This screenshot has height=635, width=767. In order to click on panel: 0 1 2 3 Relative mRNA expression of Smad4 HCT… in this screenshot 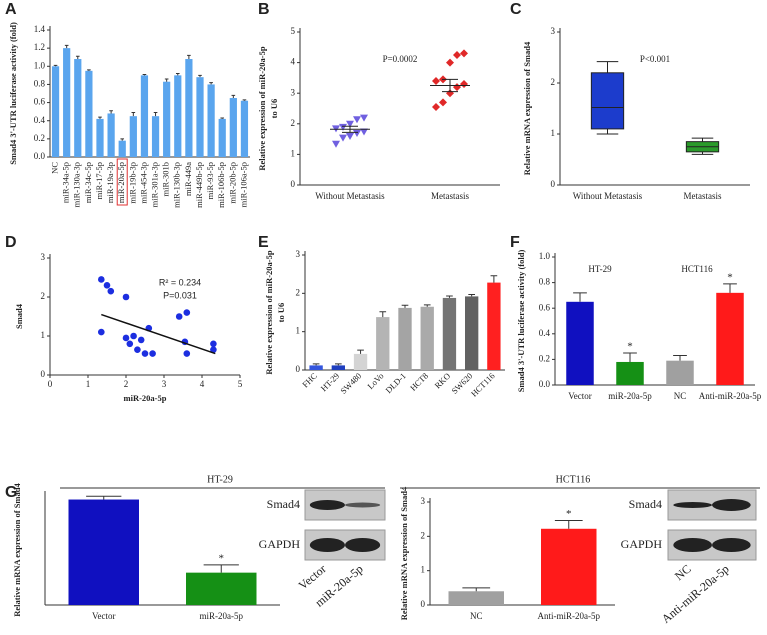, I will do `click(579, 547)`.